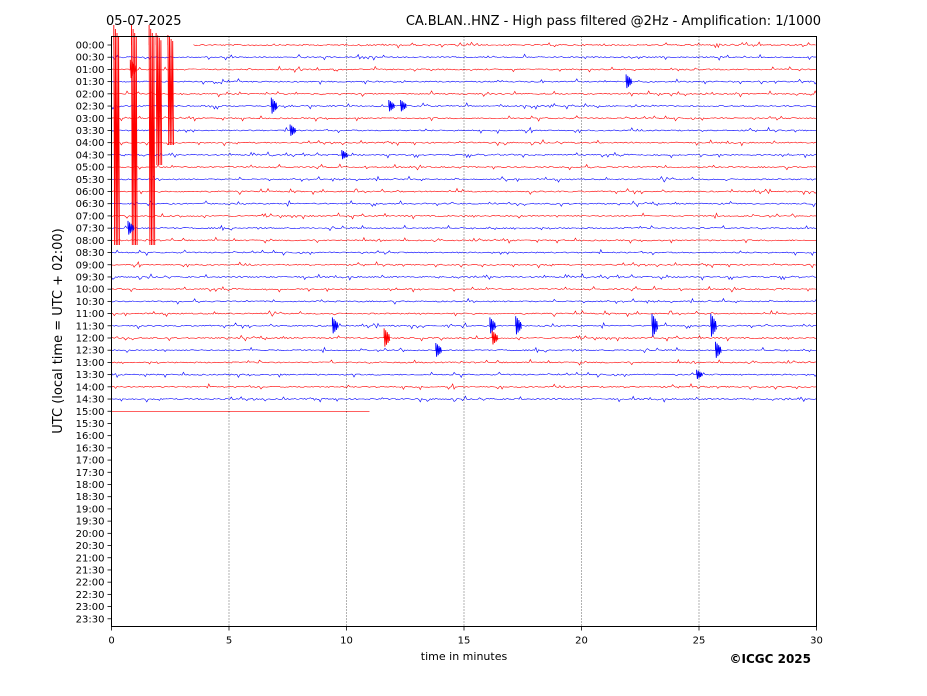 This screenshot has width=927, height=696. What do you see at coordinates (90, 265) in the screenshot?
I see `y-tick-label: 09:00` at bounding box center [90, 265].